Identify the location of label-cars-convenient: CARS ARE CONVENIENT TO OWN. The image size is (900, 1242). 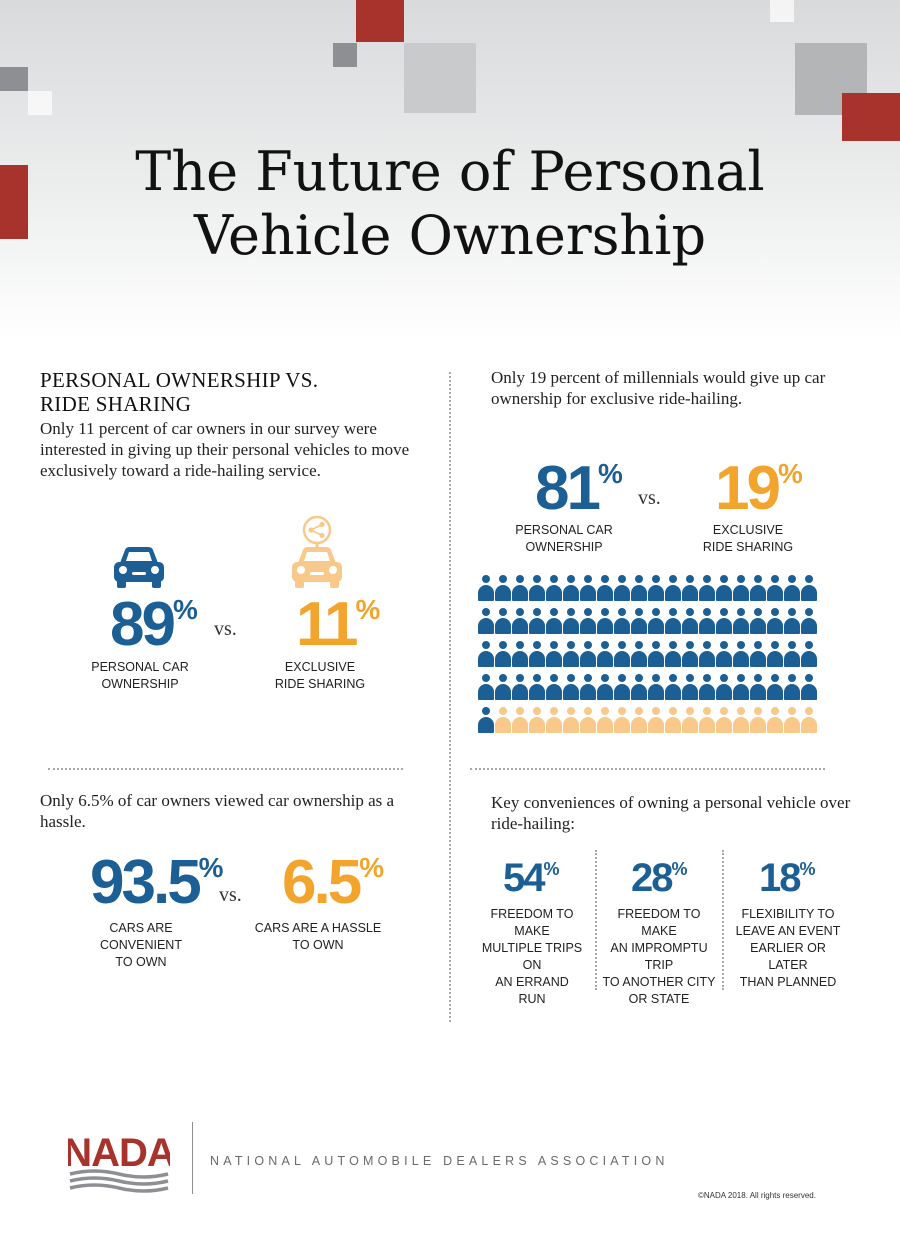
(141, 945).